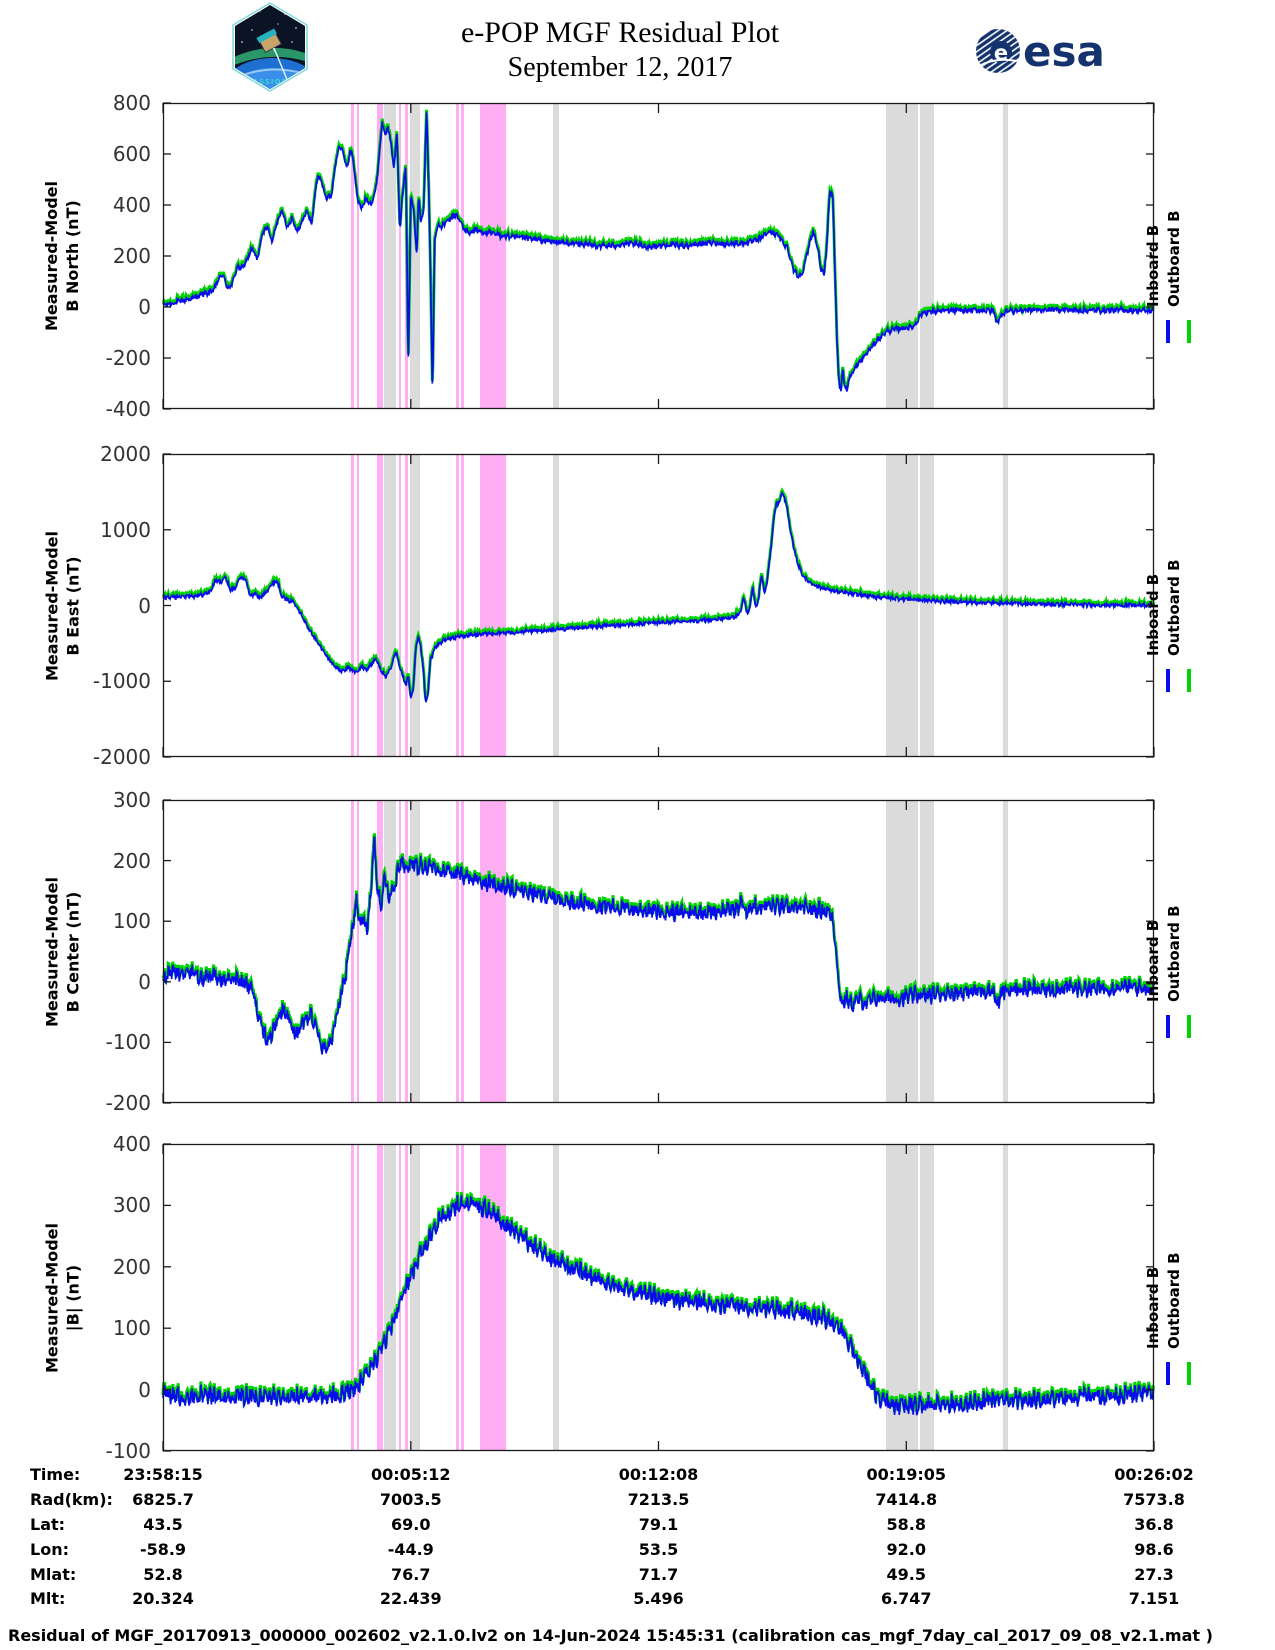 The height and width of the screenshot is (1650, 1275). What do you see at coordinates (410, 1474) in the screenshot?
I see `table-cell: 00:05:12` at bounding box center [410, 1474].